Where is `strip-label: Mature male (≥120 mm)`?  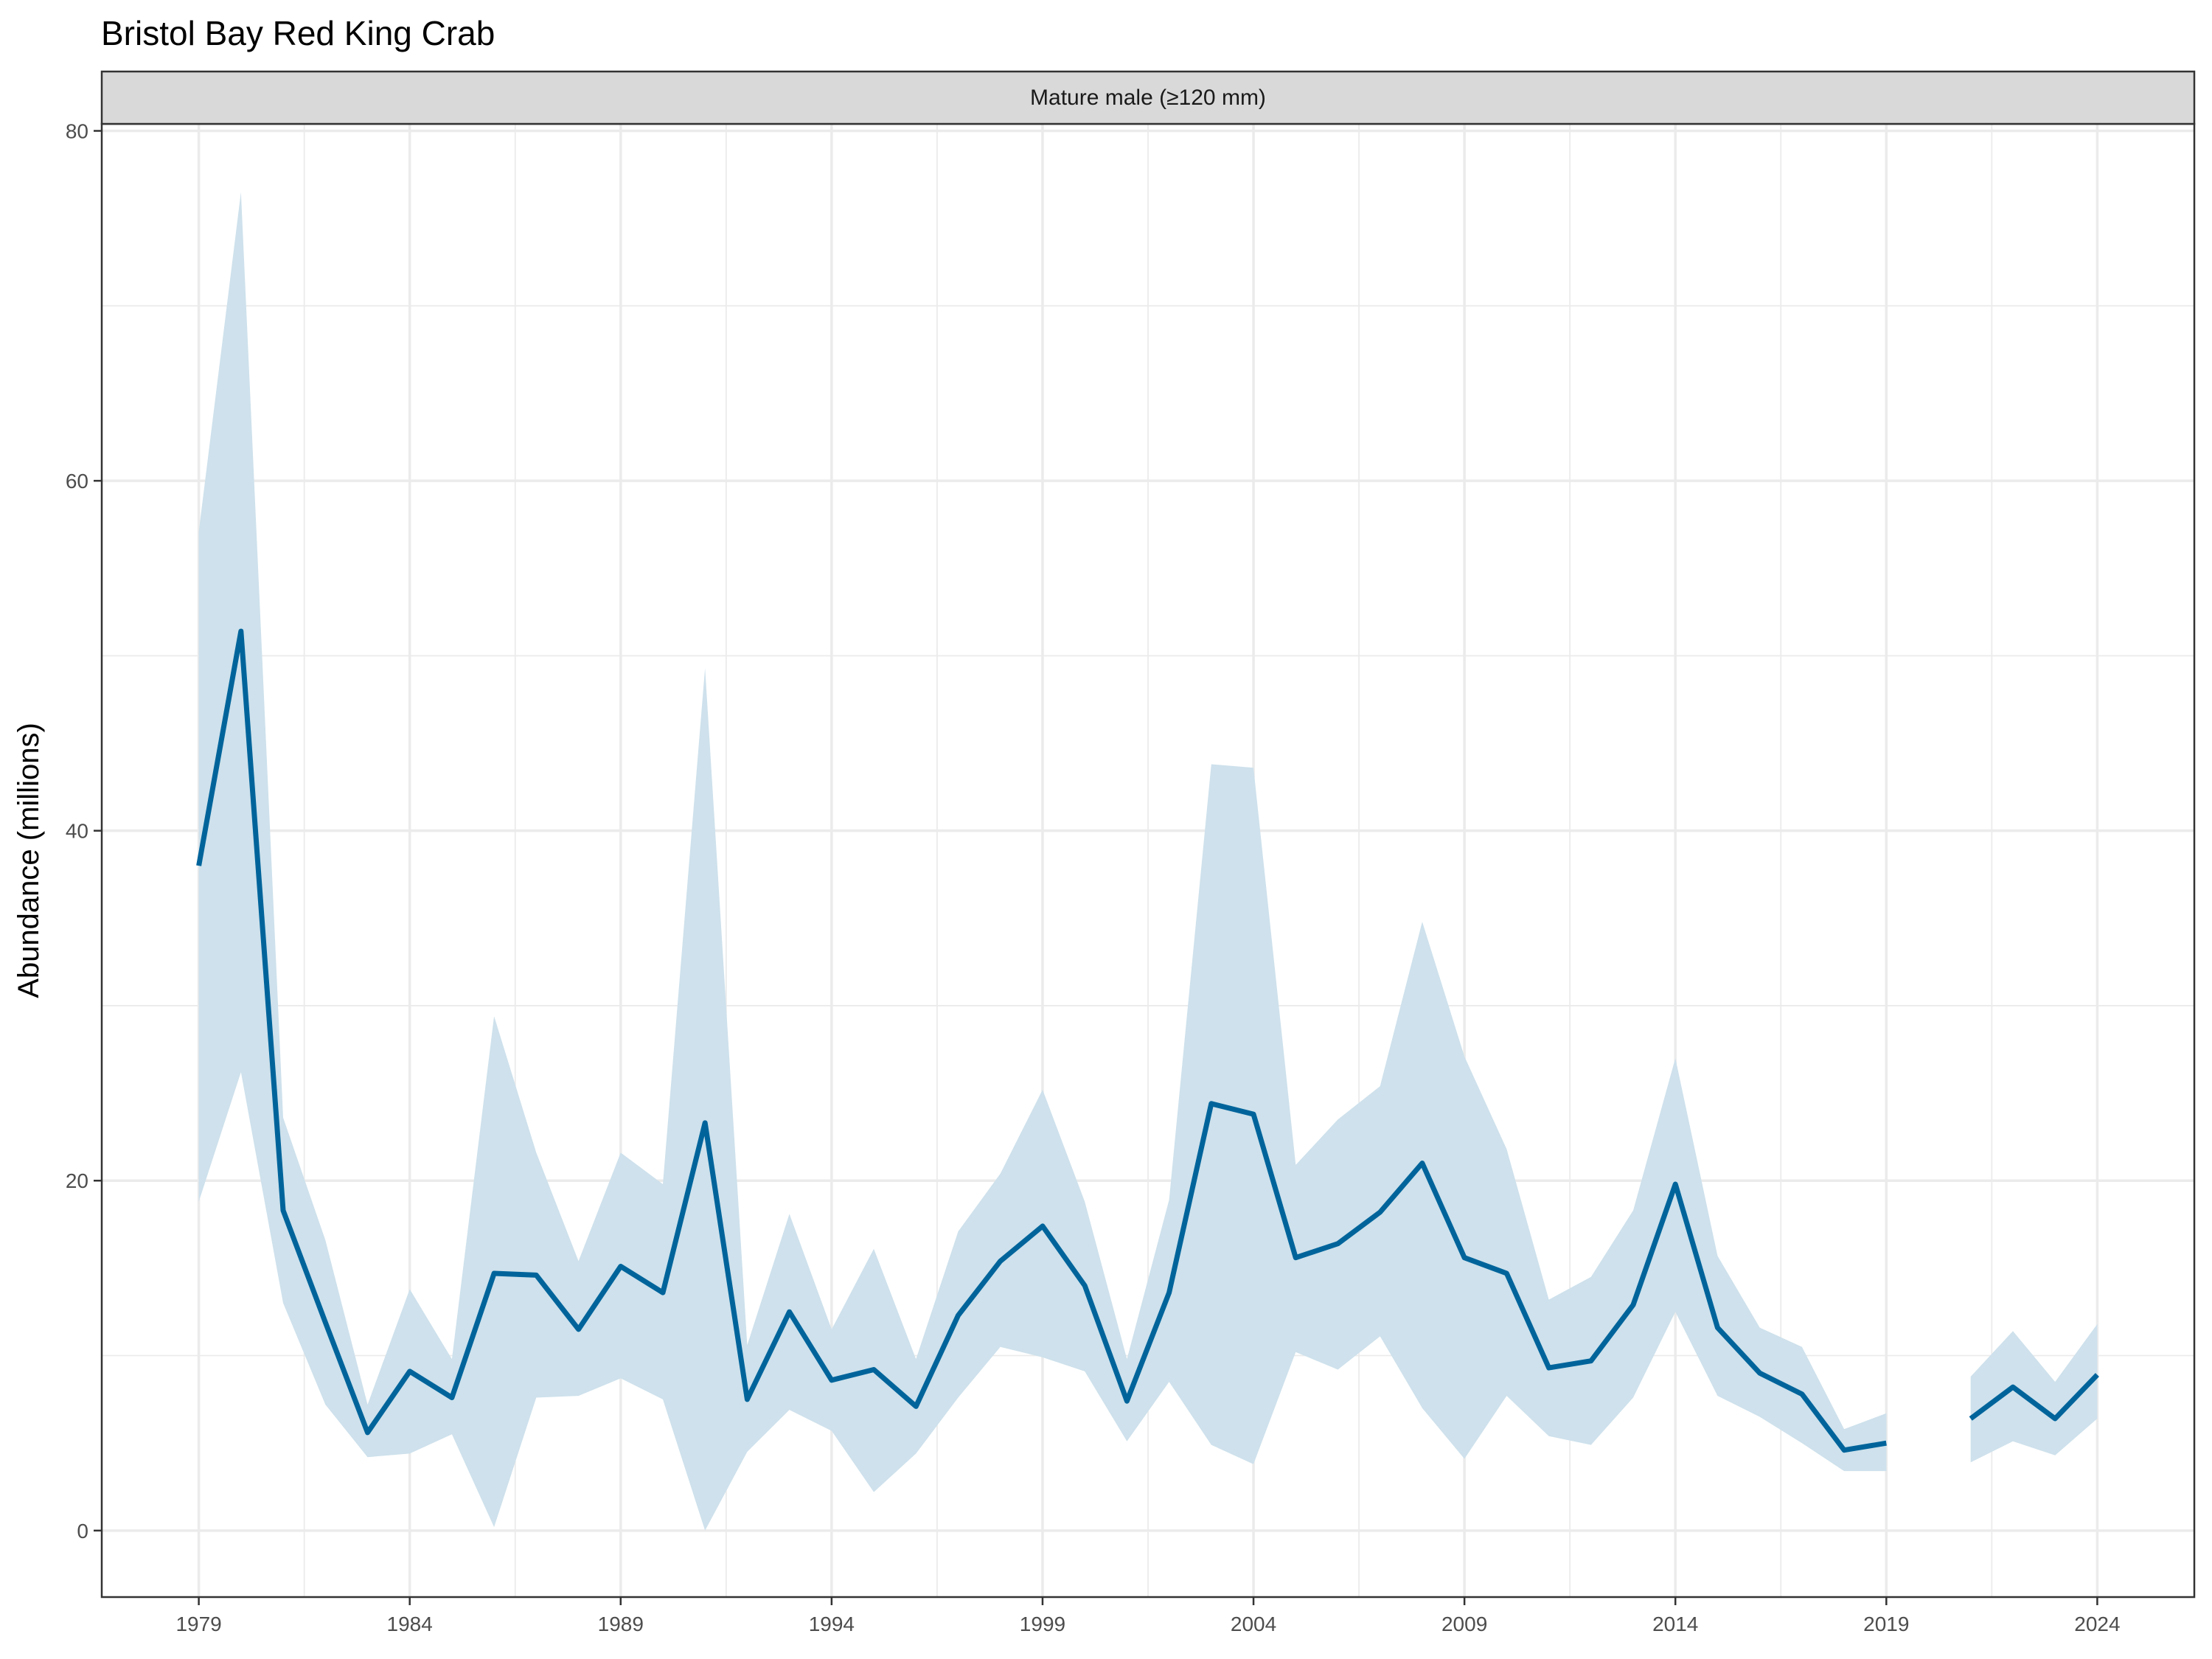 strip-label: Mature male (≥120 mm) is located at coordinates (1148, 98).